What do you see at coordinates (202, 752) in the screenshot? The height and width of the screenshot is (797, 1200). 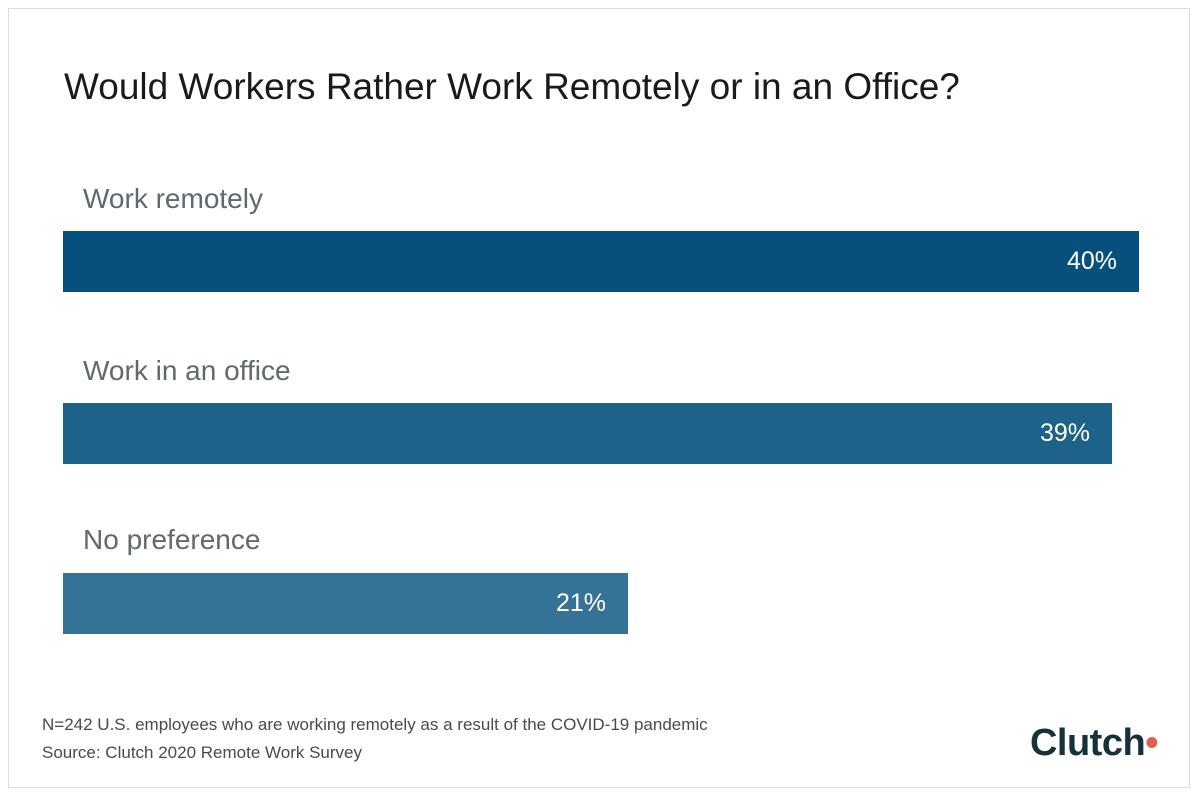 I see `source-note: Source: Clutch 2020 Remote Work Survey` at bounding box center [202, 752].